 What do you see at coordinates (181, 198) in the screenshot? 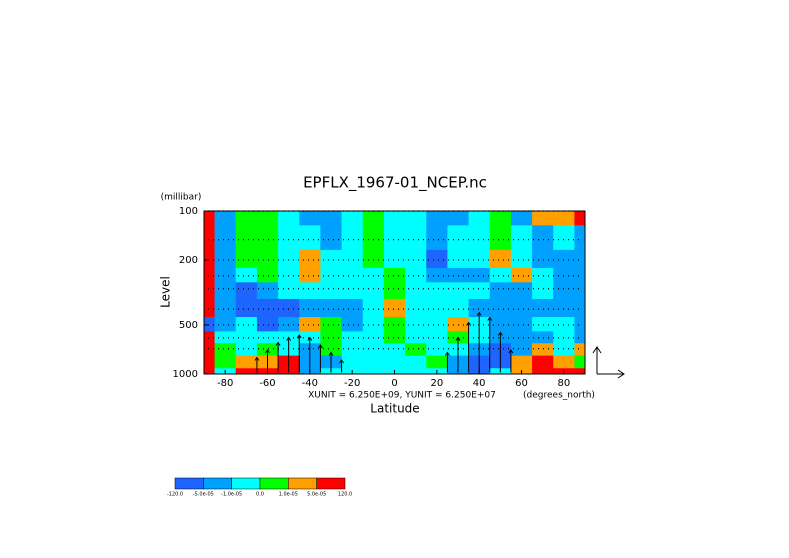
I see `y-units: (millibar)` at bounding box center [181, 198].